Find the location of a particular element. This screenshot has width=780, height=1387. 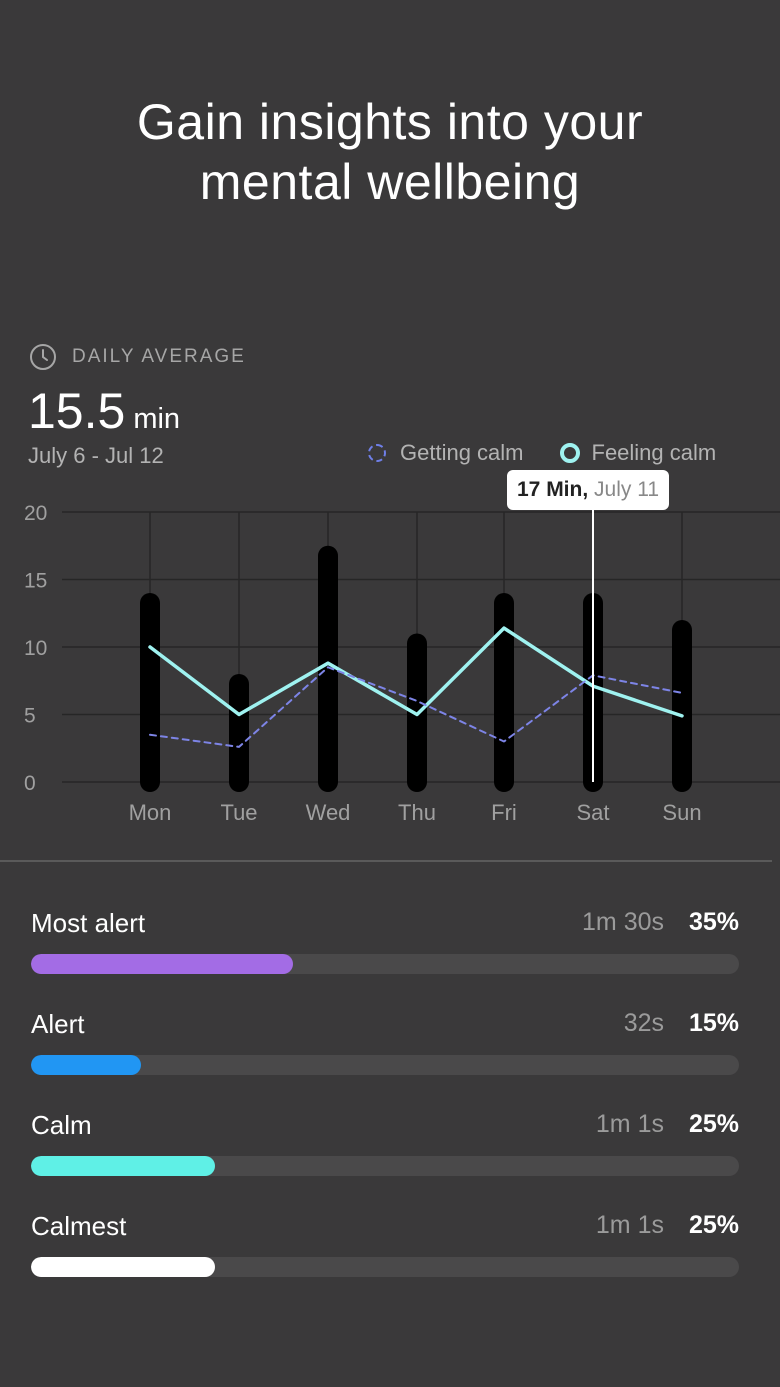

state-percent: 15% is located at coordinates (713, 1023).